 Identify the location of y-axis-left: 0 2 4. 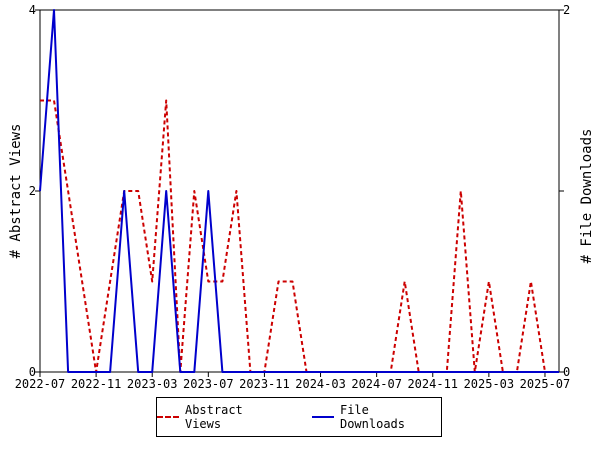
(34, 191).